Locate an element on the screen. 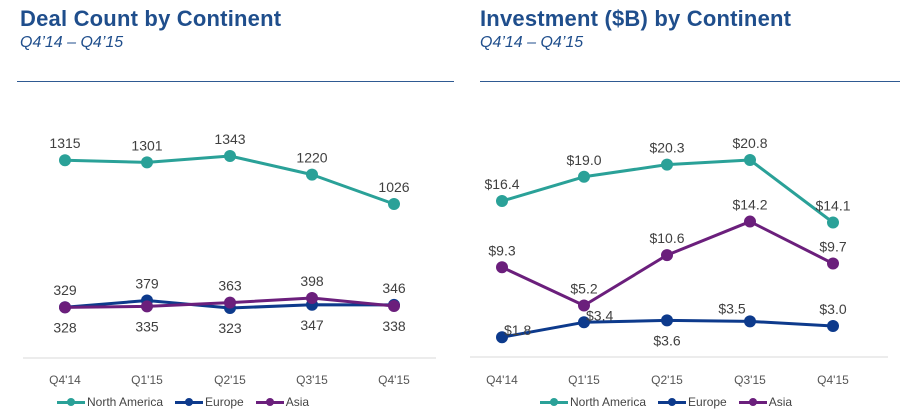 The height and width of the screenshot is (419, 900). data-label-north-america: $14.1 is located at coordinates (832, 205).